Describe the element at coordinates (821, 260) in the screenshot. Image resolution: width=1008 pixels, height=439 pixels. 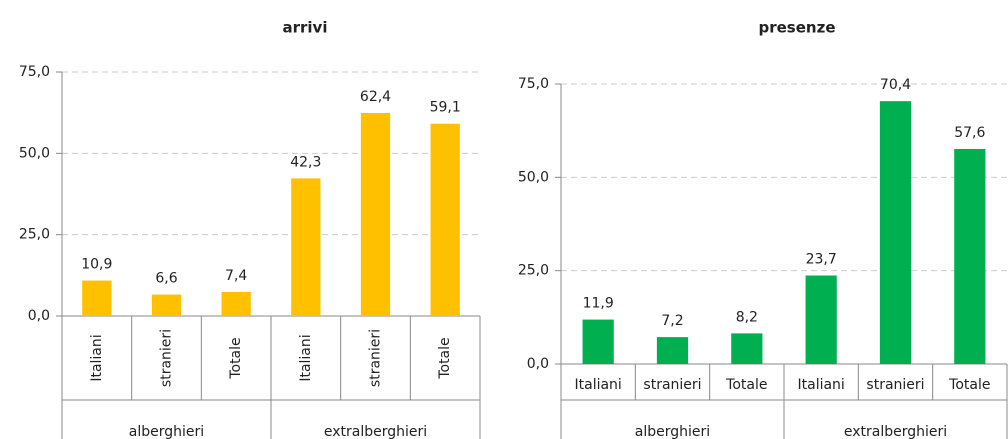
I see `value-label: 23,7` at that location.